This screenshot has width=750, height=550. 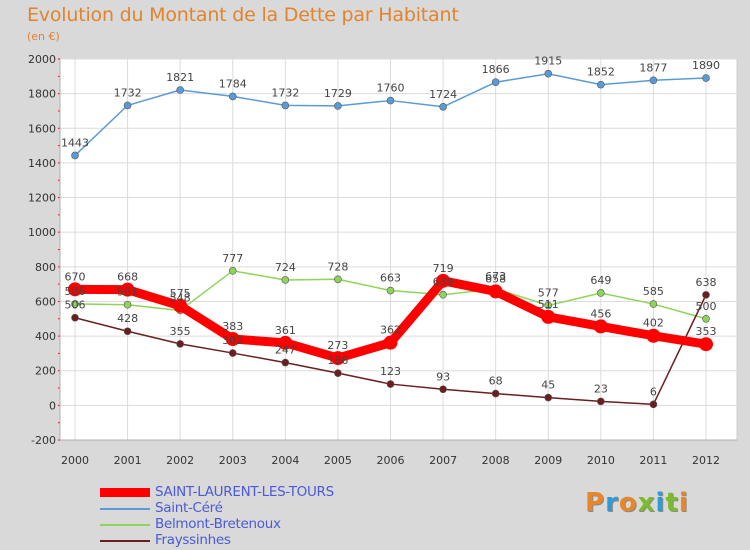 I want to click on data-label-1: 724, so click(x=285, y=267).